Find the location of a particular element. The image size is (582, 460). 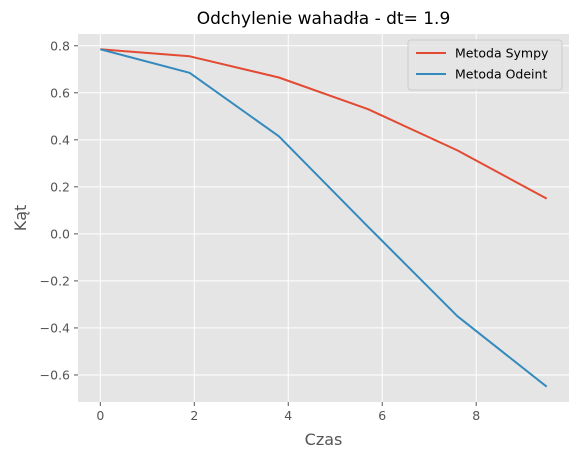

legend-box is located at coordinates (485, 65).